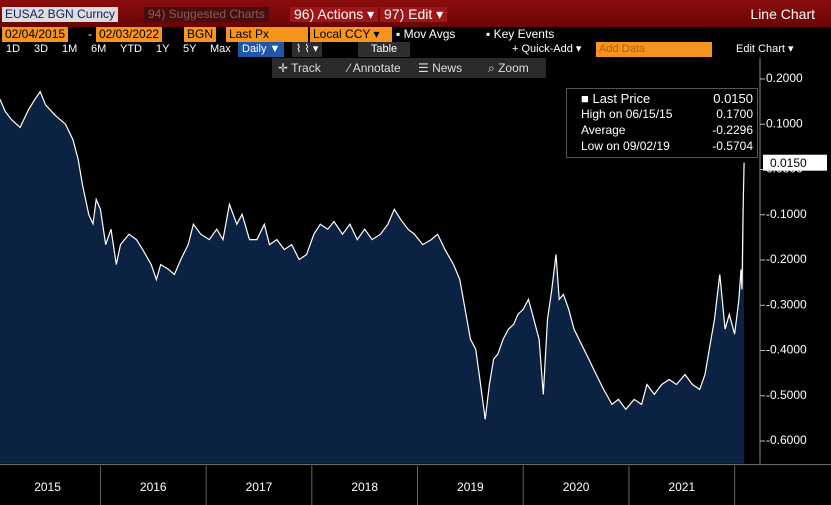 Image resolution: width=831 pixels, height=505 pixels. Describe the element at coordinates (99, 49) in the screenshot. I see `period-button: 6M` at that location.